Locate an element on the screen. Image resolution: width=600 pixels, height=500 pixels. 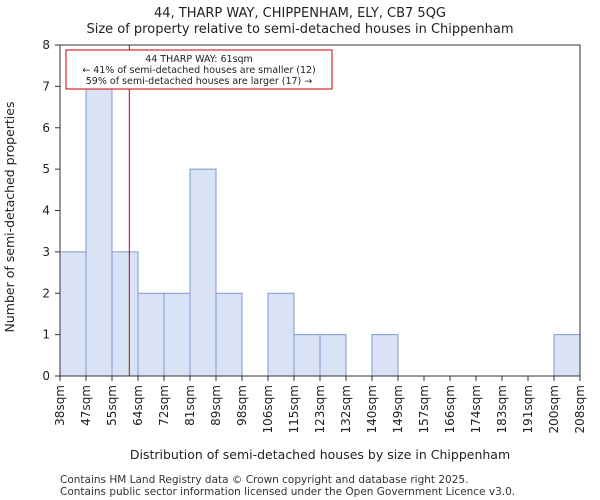
x-tick-label: 132sqm is located at coordinates (346, 409).